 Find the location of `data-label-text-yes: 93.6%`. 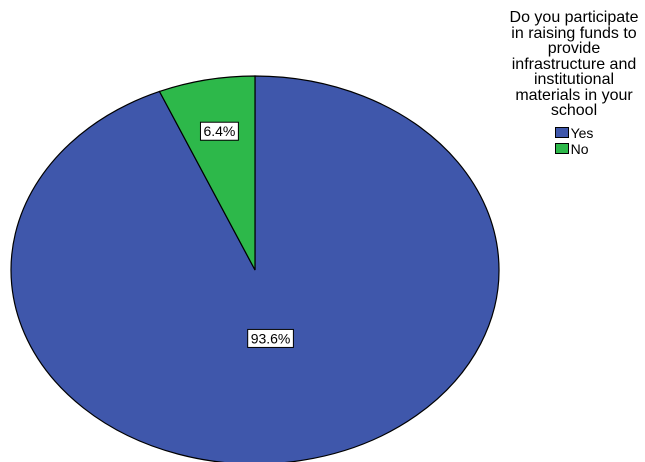

data-label-text-yes: 93.6% is located at coordinates (271, 338).